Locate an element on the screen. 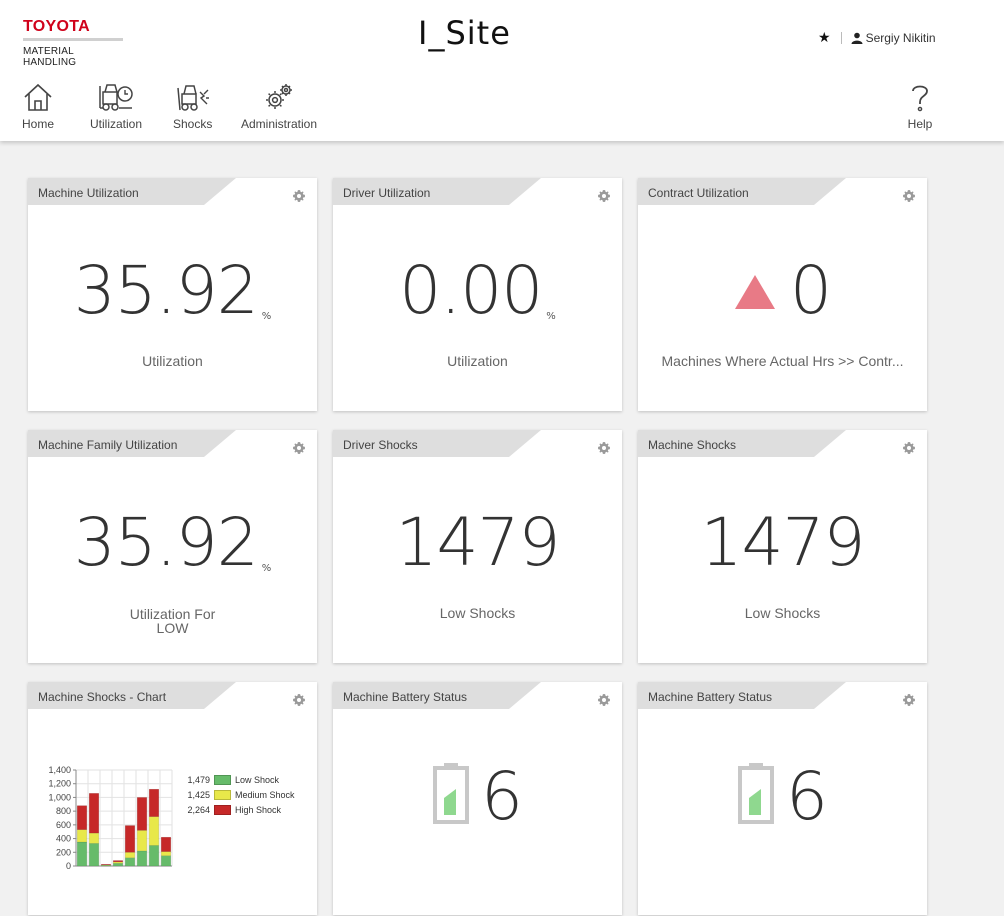  card-title: Contract Utilization is located at coordinates (698, 193).